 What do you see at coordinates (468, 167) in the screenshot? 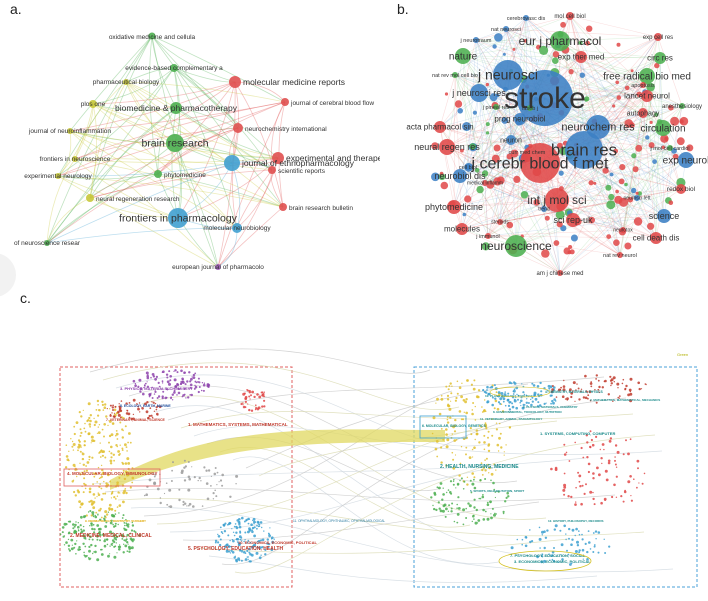
I see `node-cell-biol` at bounding box center [468, 167].